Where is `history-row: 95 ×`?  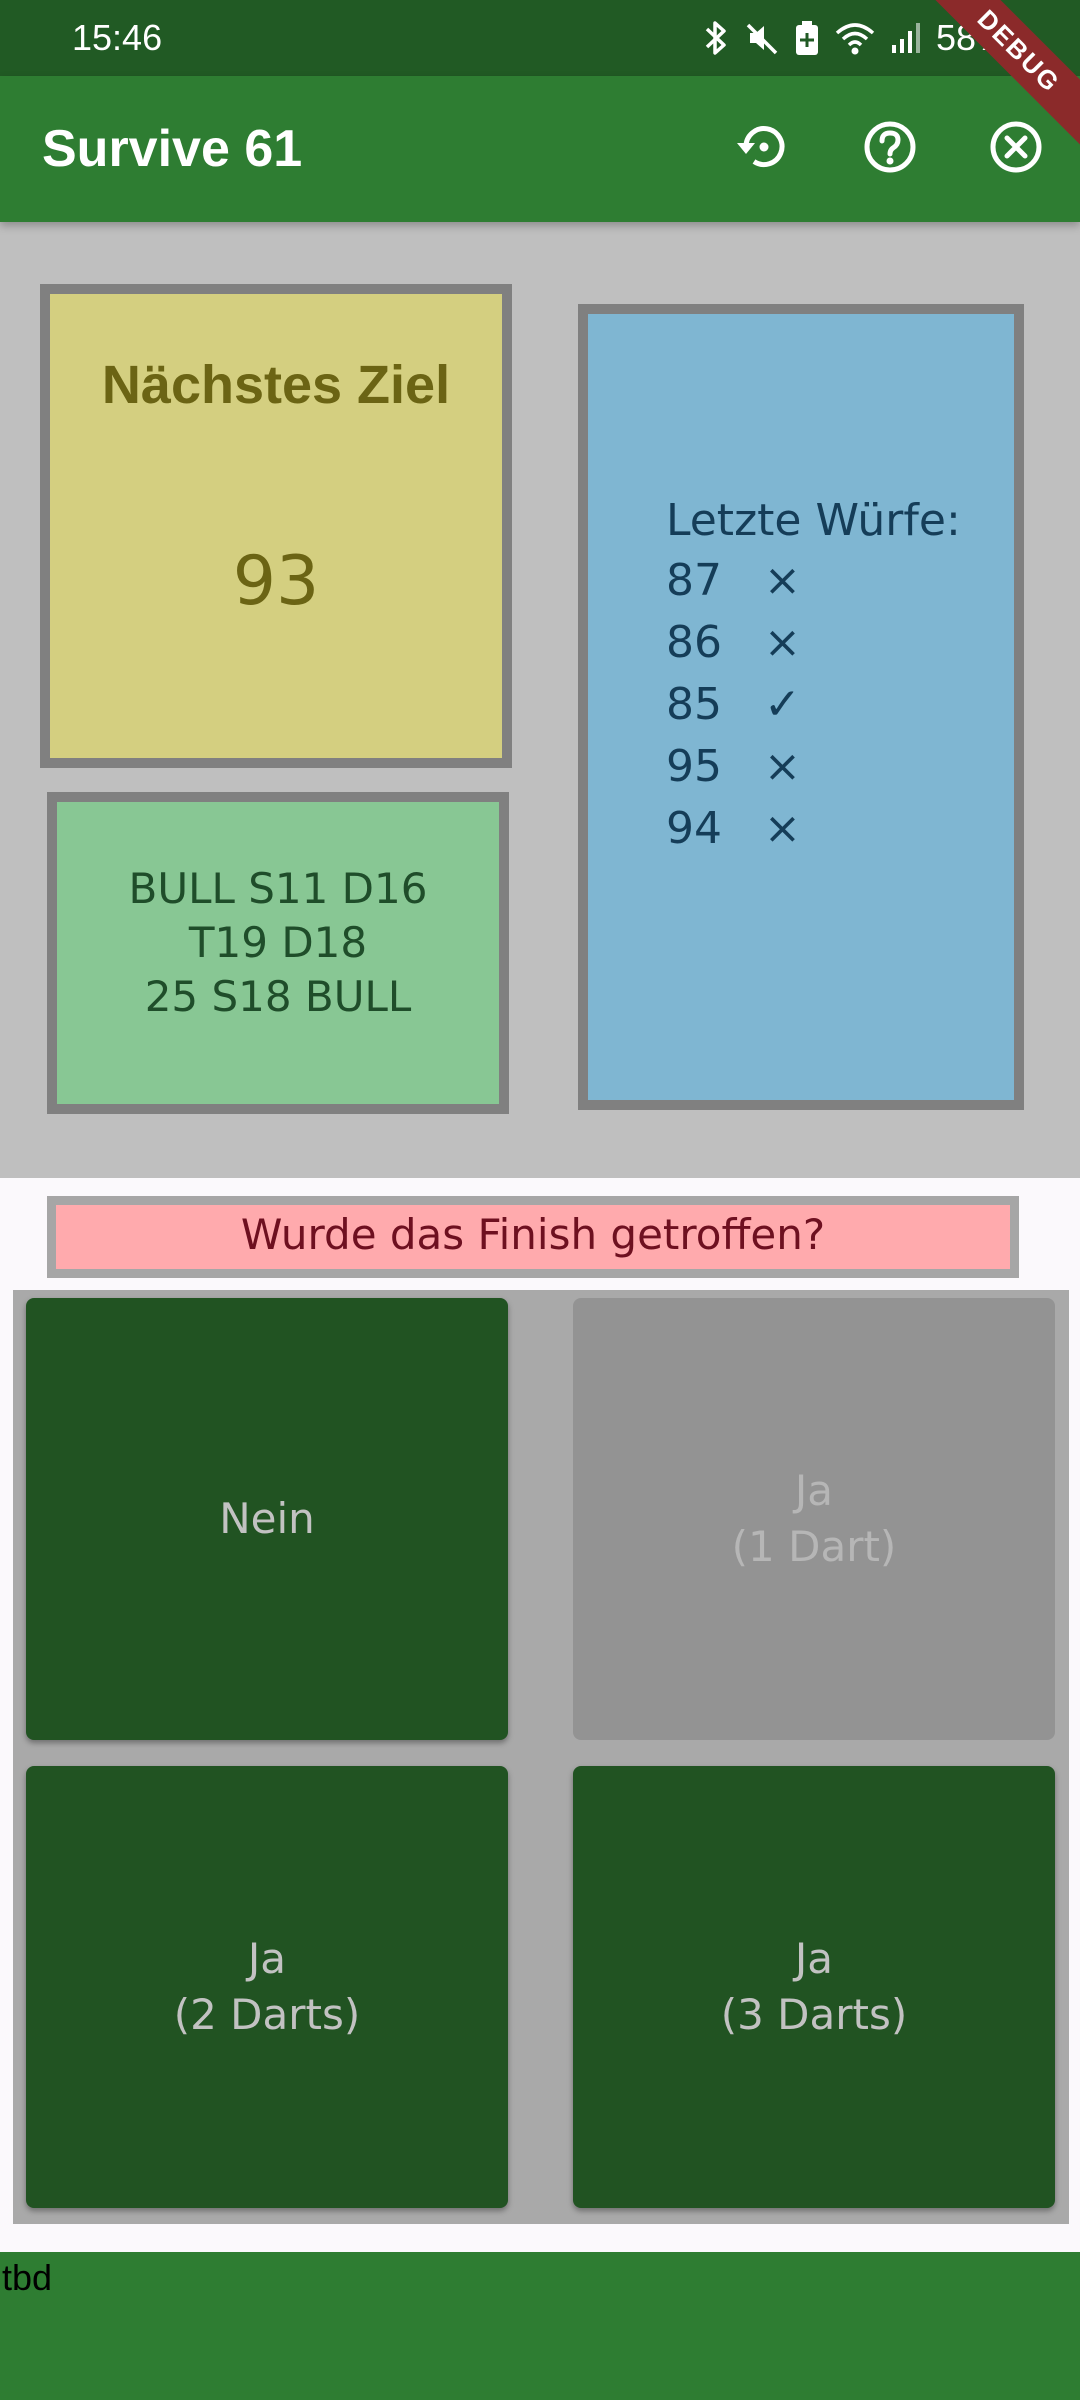
history-row: 95 × is located at coordinates (813, 767).